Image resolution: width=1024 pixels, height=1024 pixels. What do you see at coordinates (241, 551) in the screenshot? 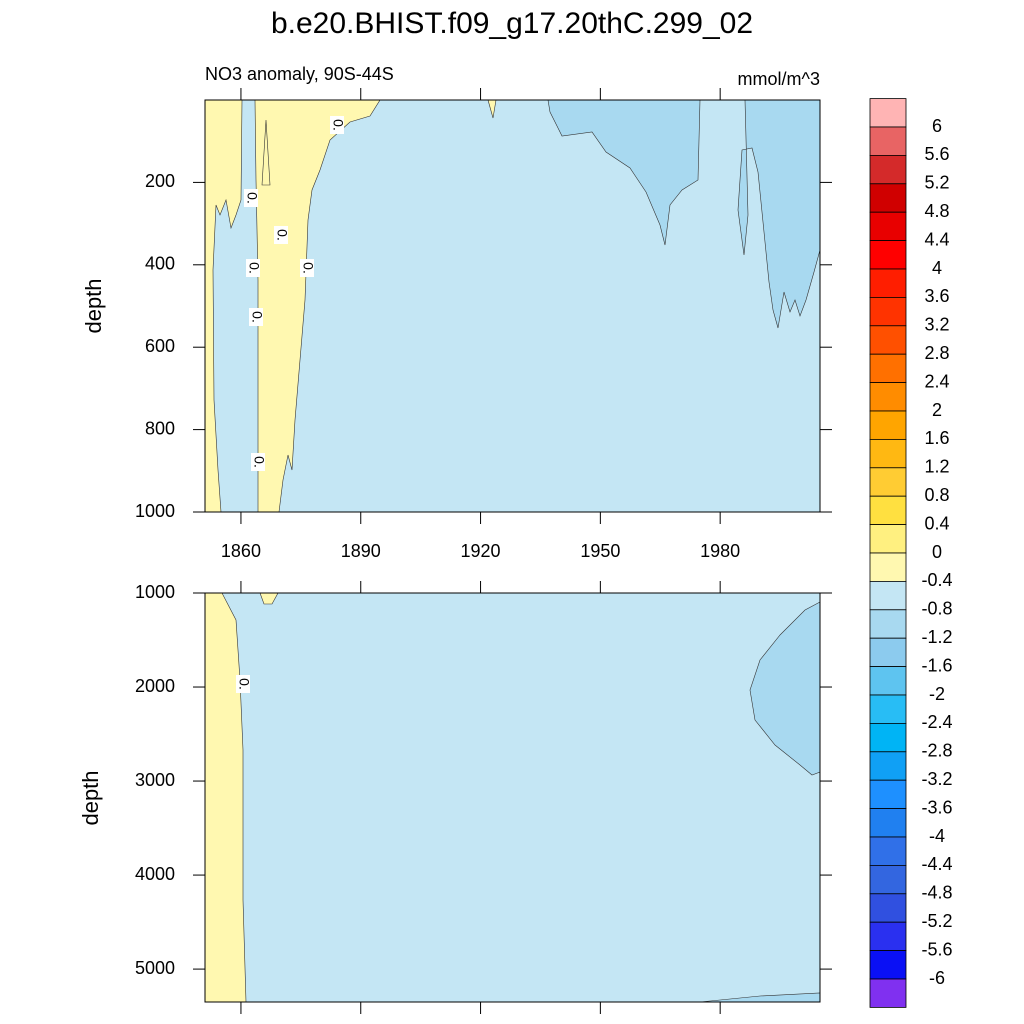
I see `x-tick-label: 1860` at bounding box center [241, 551].